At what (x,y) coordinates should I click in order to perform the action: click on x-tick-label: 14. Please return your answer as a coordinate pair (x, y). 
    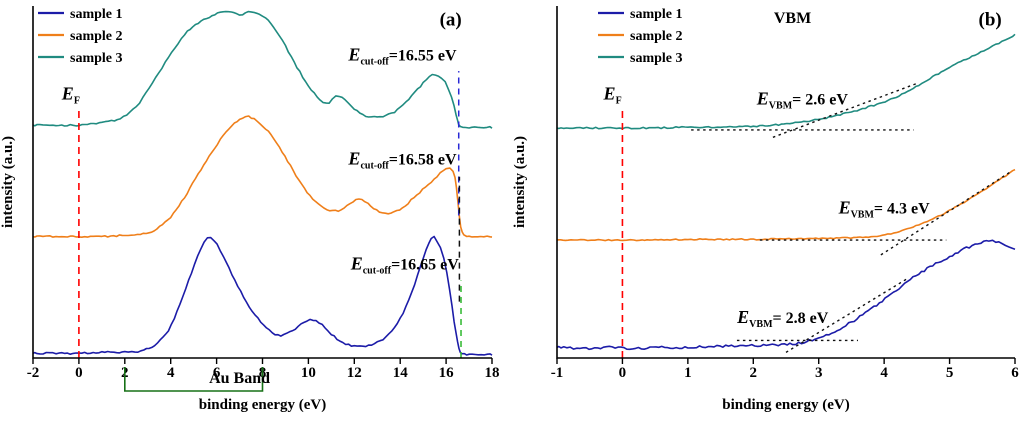
    Looking at the image, I should click on (401, 373).